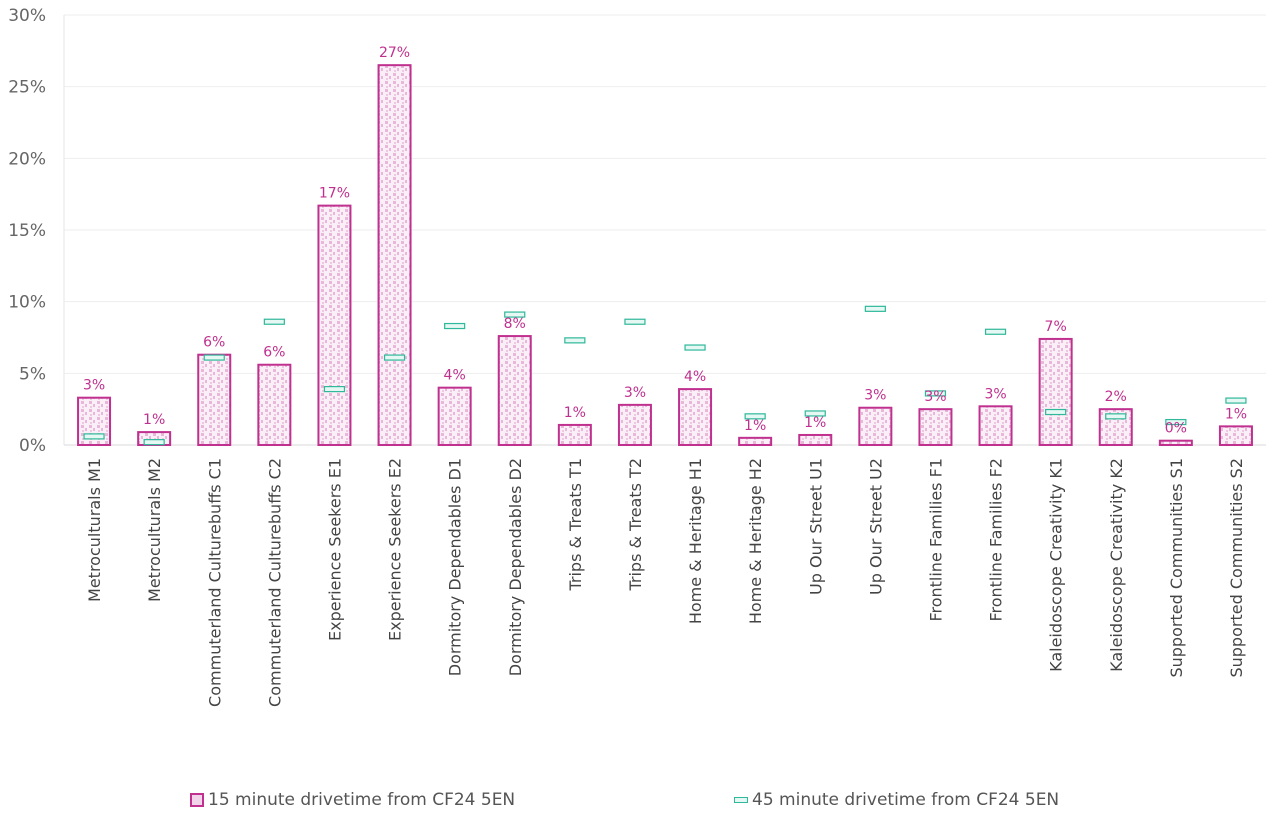  Describe the element at coordinates (575, 525) in the screenshot. I see `x-tick-label: Trips & Treats T1` at that location.